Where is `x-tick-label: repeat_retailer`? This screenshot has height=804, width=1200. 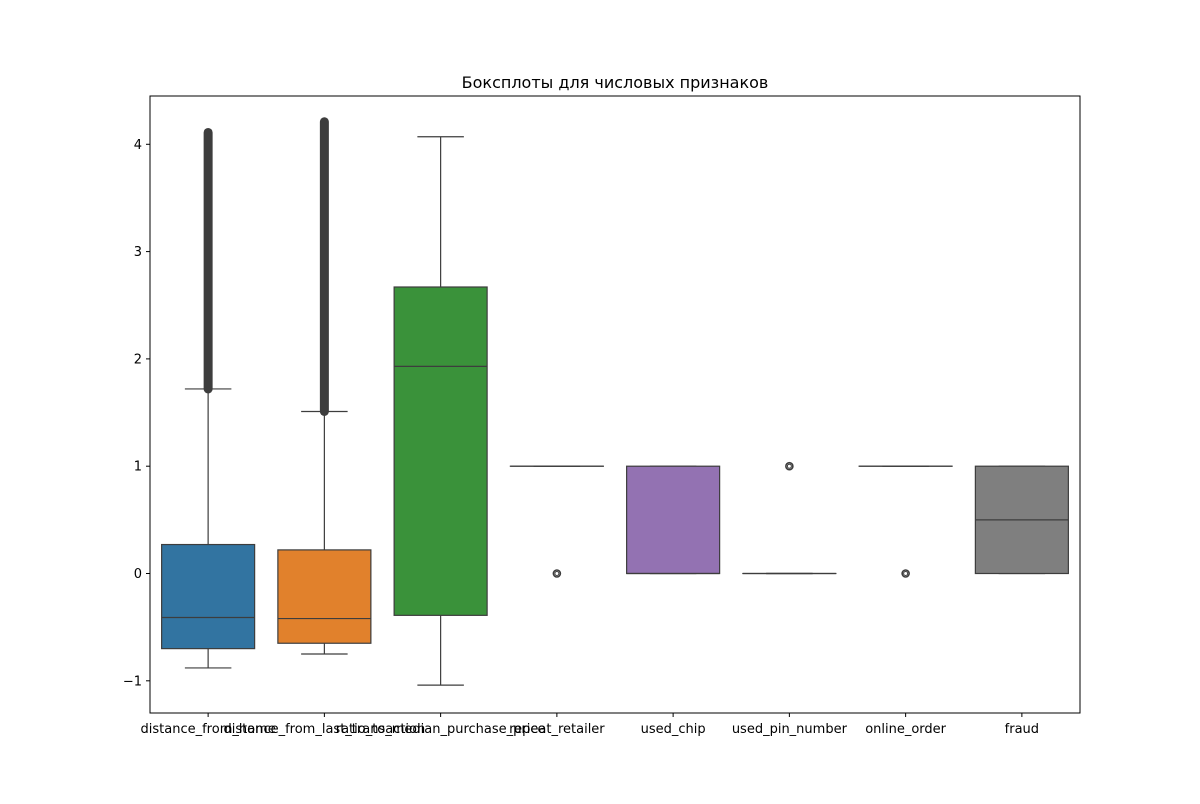 x-tick-label: repeat_retailer is located at coordinates (557, 729).